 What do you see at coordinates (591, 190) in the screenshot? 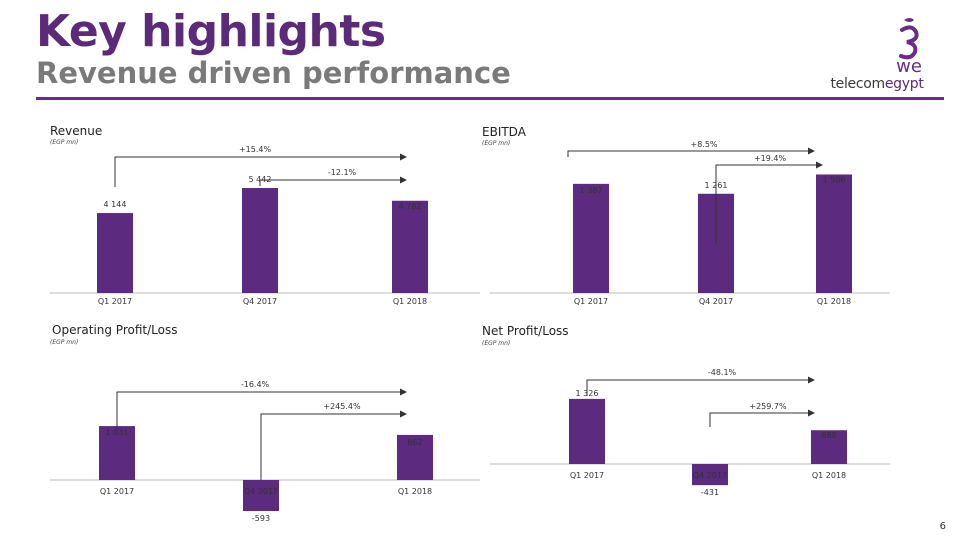
I see `ebitda-value-label: 1 387` at bounding box center [591, 190].